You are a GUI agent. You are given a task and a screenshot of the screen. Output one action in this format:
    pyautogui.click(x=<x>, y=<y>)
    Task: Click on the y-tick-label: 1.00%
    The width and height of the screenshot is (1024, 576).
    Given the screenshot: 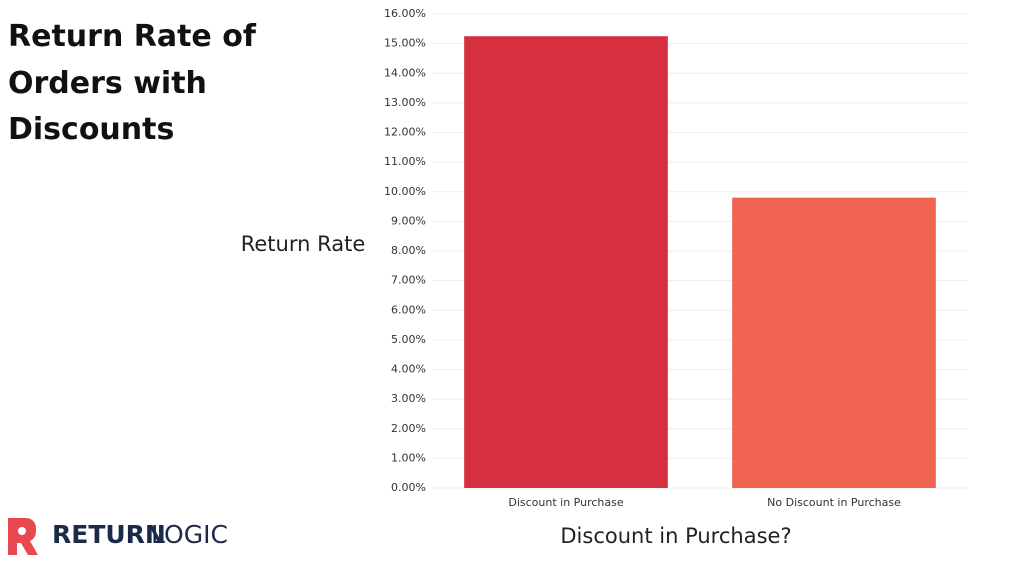 What is the action you would take?
    pyautogui.click(x=408, y=457)
    